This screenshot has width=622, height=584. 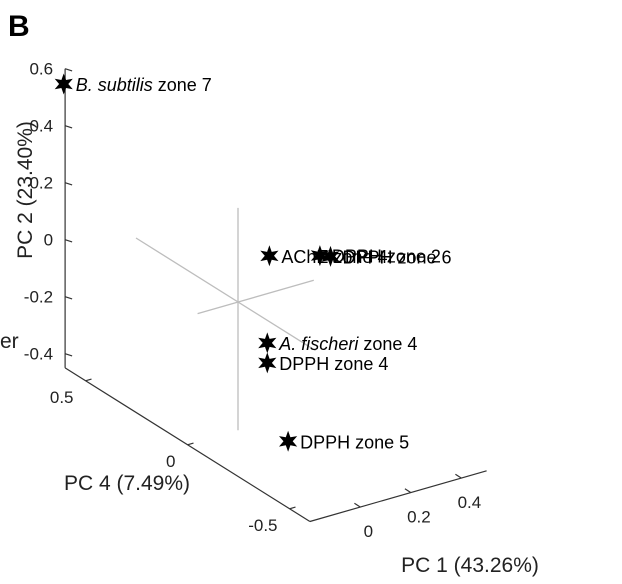 What do you see at coordinates (318, 344) in the screenshot?
I see `point-label-italic: A. fischeri` at bounding box center [318, 344].